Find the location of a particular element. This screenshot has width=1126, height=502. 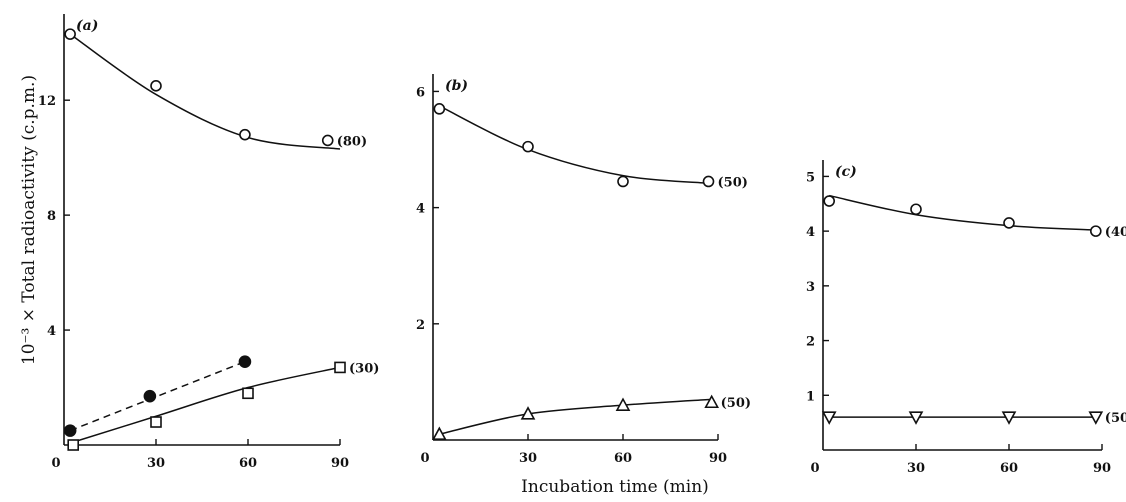

panel-label: (b) is located at coordinates (456, 86).